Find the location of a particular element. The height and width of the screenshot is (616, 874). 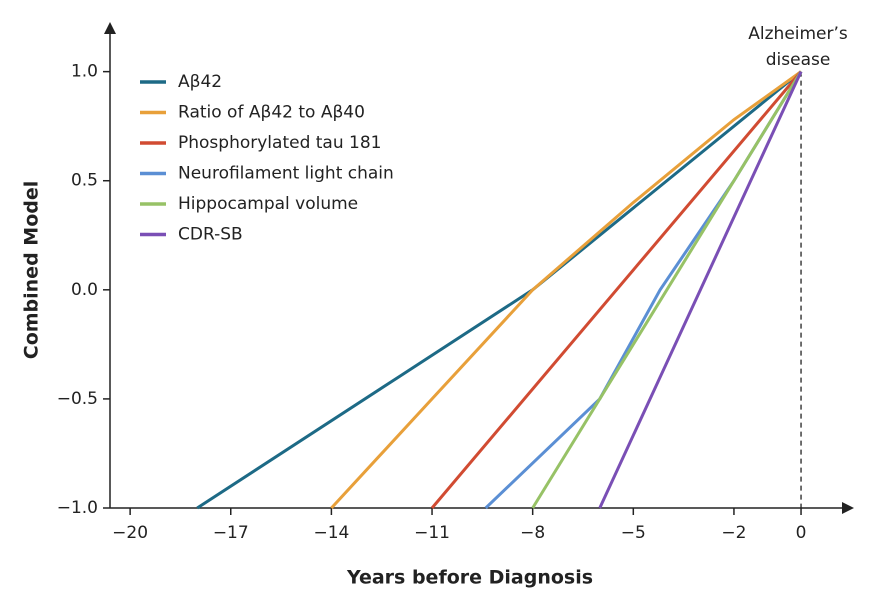

x-tick-label: −8 is located at coordinates (532, 533).